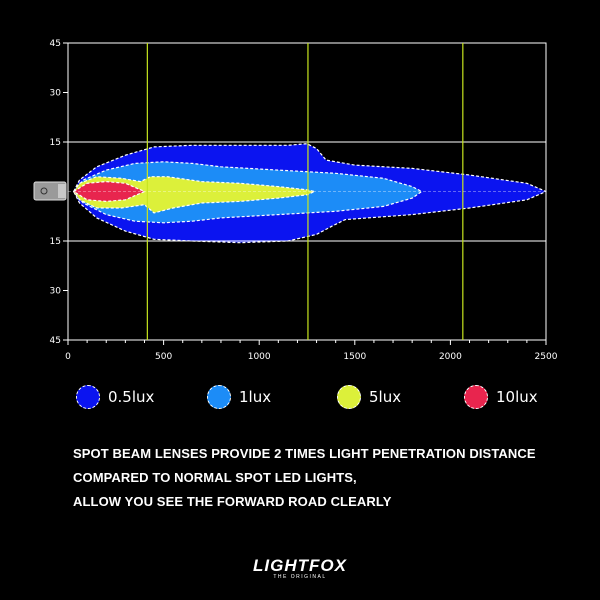 This screenshot has height=600, width=600. I want to click on legend-swatch-1lux, so click(219, 397).